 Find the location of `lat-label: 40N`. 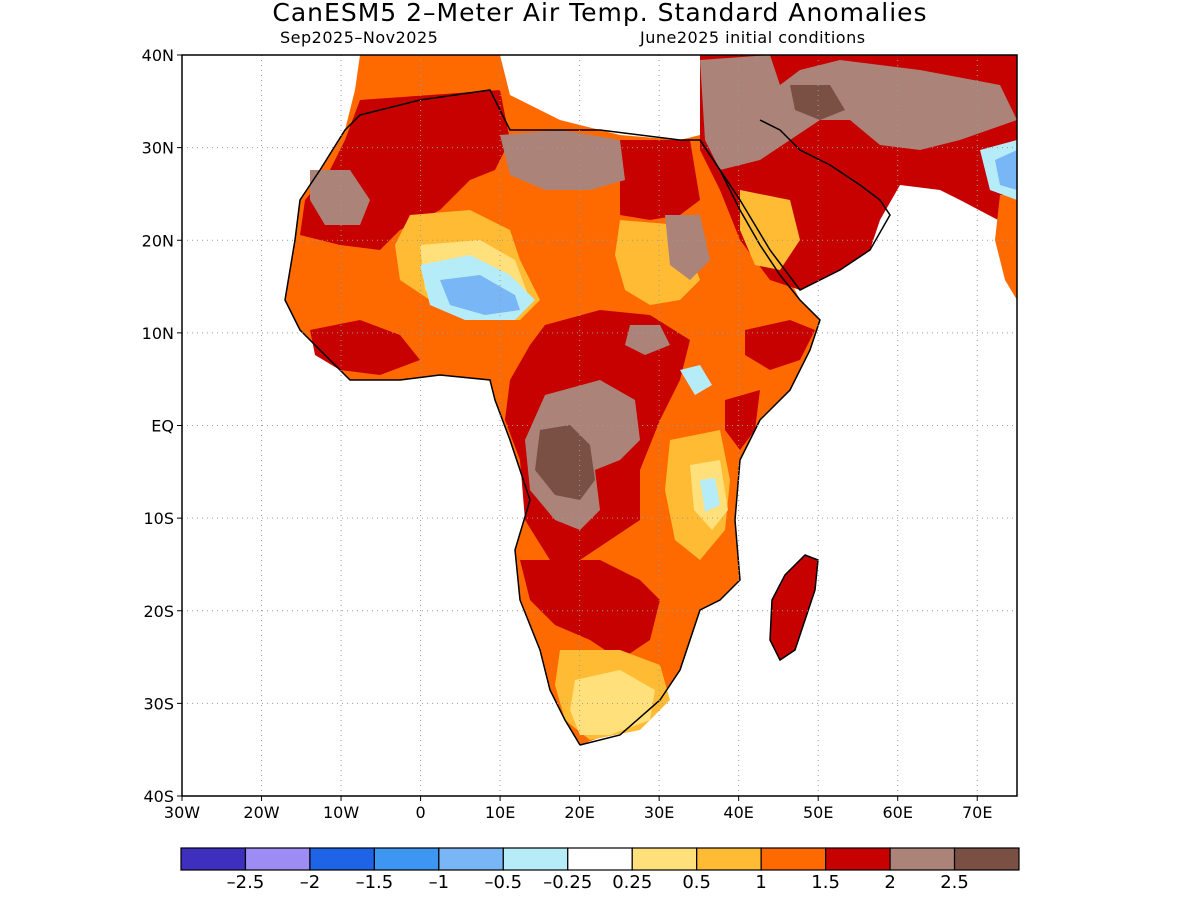

lat-label: 40N is located at coordinates (158, 55).